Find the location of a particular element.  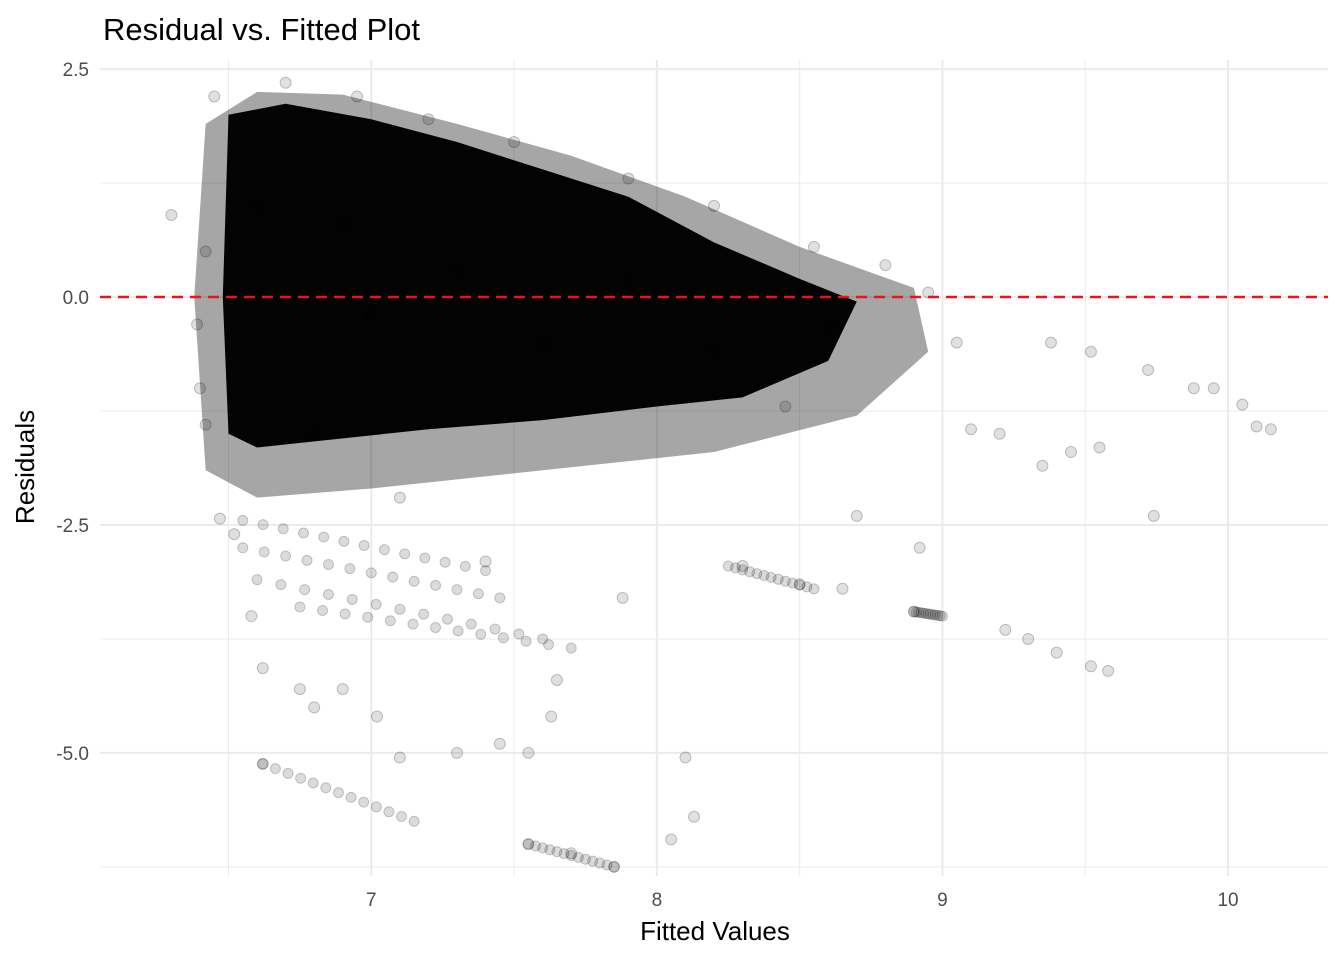

y-tick-label: -5.0 is located at coordinates (72, 754).